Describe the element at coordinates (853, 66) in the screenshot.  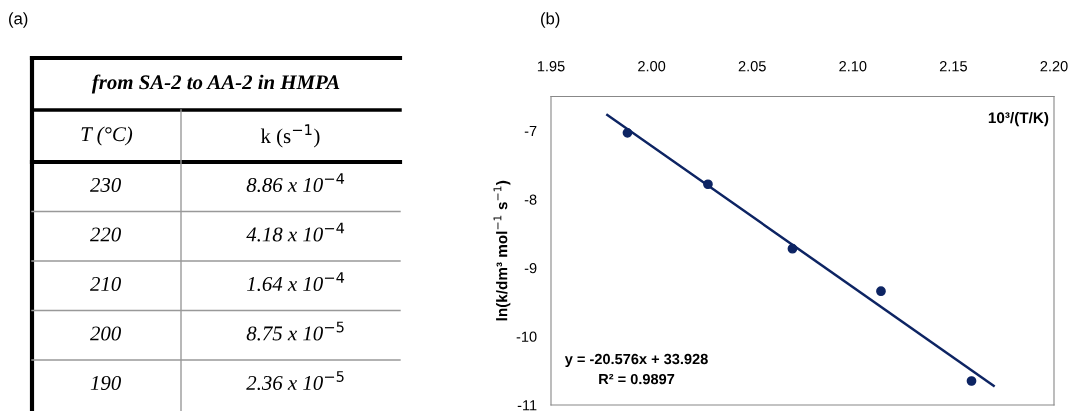
I see `x-tick-label: 2.10` at that location.